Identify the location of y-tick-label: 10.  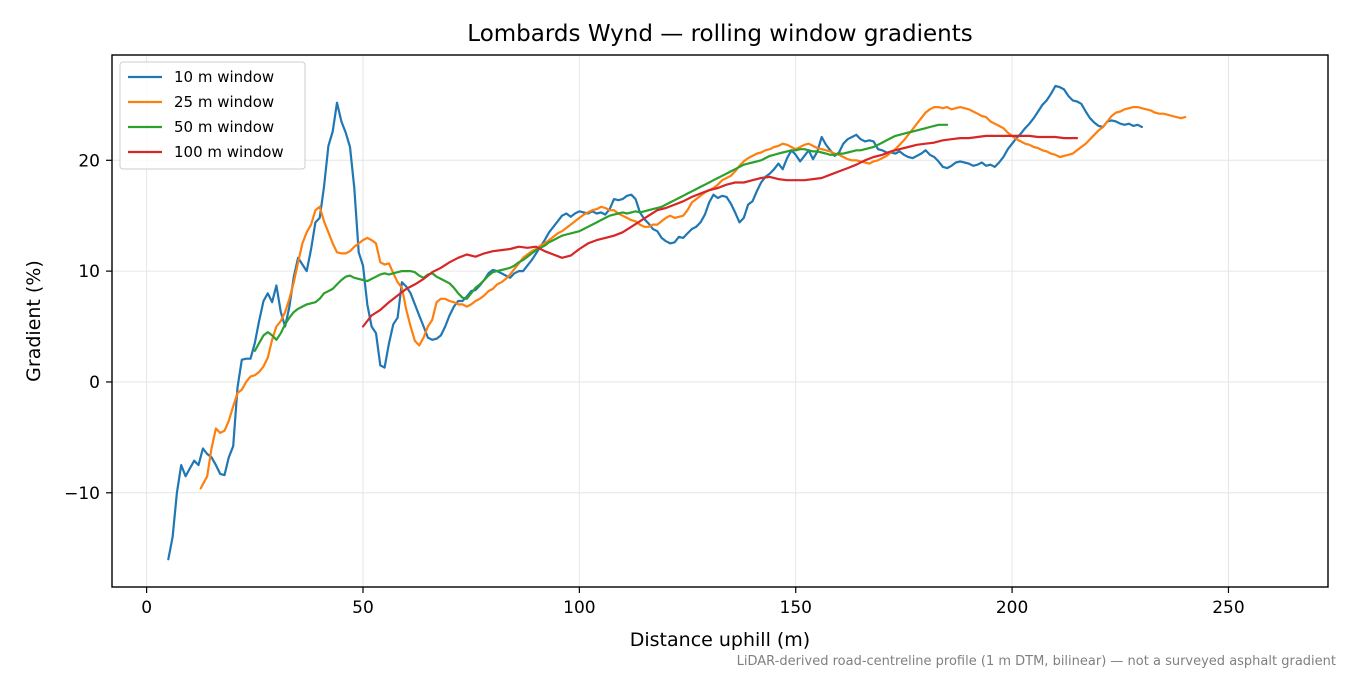
(89, 272).